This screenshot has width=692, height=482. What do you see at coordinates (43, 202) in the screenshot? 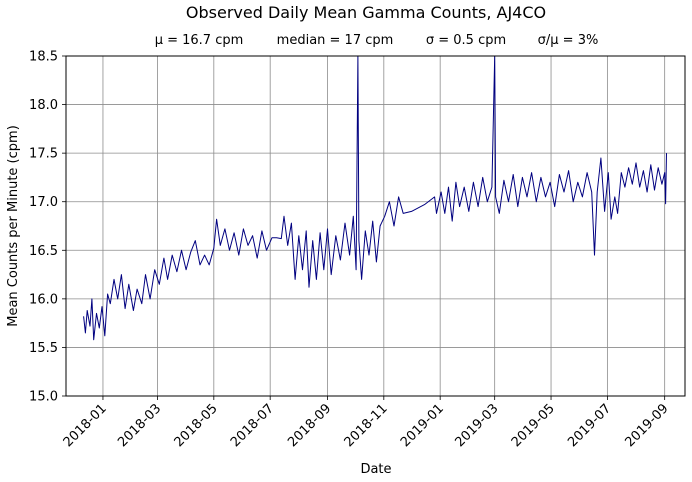
I see `y-tick-label: 17.0` at bounding box center [43, 202].